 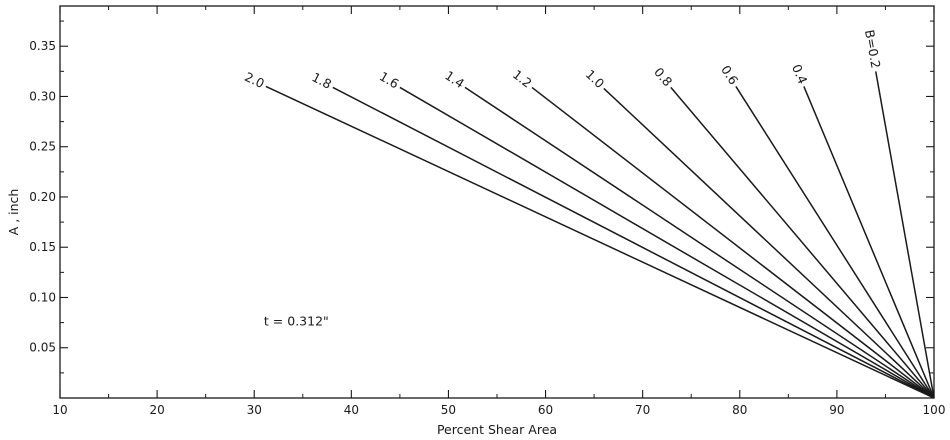 What do you see at coordinates (42, 46) in the screenshot?
I see `y-tick-label: 0.35` at bounding box center [42, 46].